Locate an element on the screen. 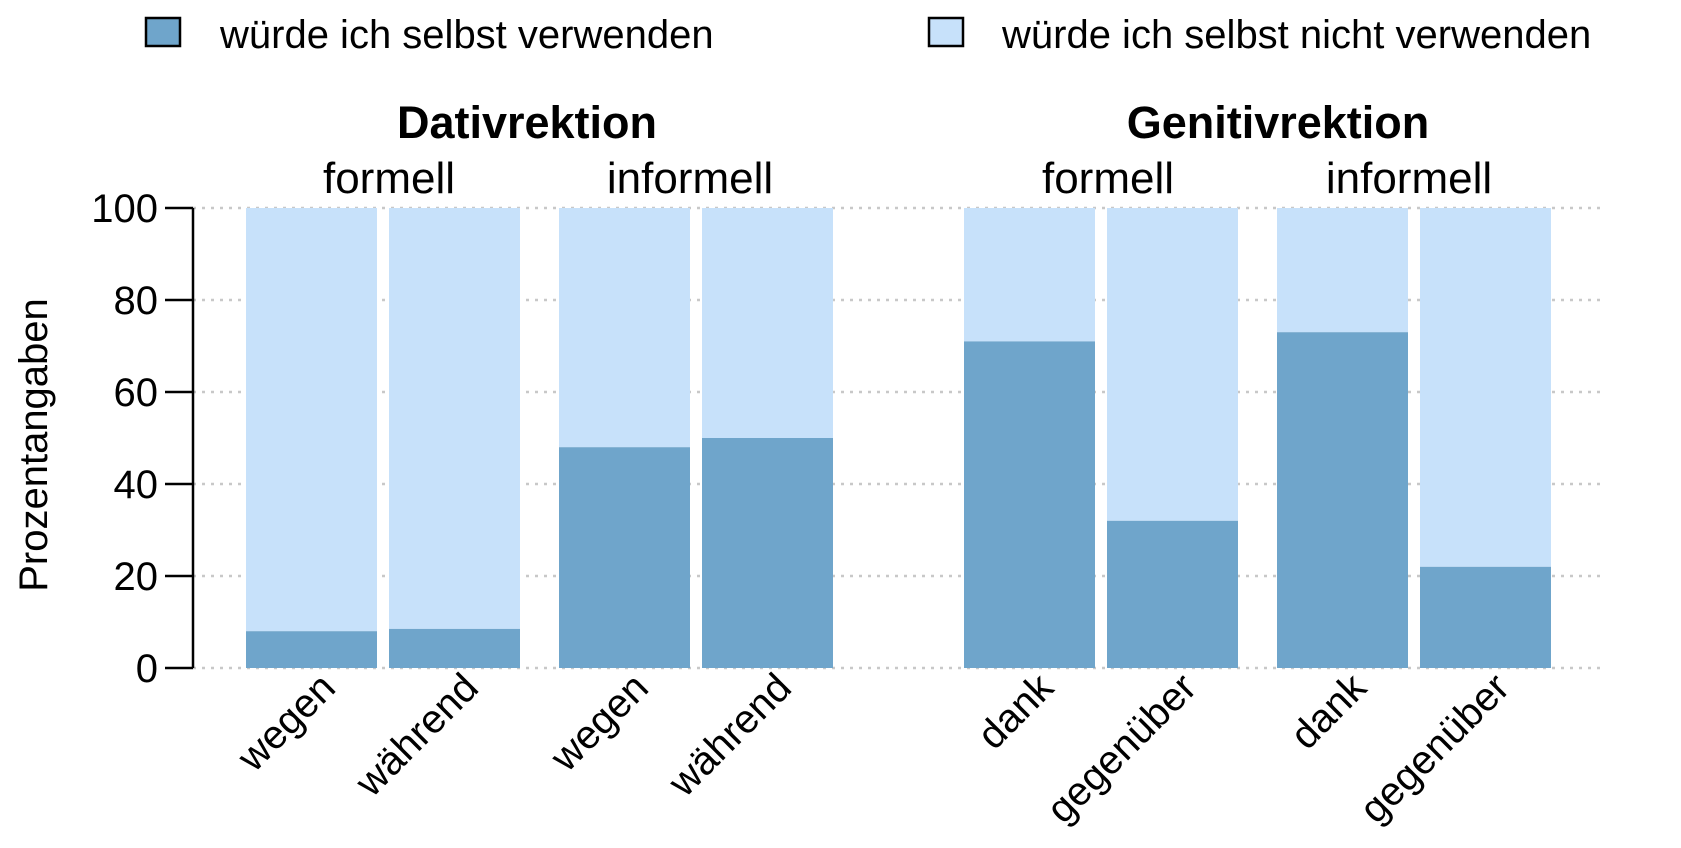  y-axis-label: Prozentangaben is located at coordinates (34, 445).